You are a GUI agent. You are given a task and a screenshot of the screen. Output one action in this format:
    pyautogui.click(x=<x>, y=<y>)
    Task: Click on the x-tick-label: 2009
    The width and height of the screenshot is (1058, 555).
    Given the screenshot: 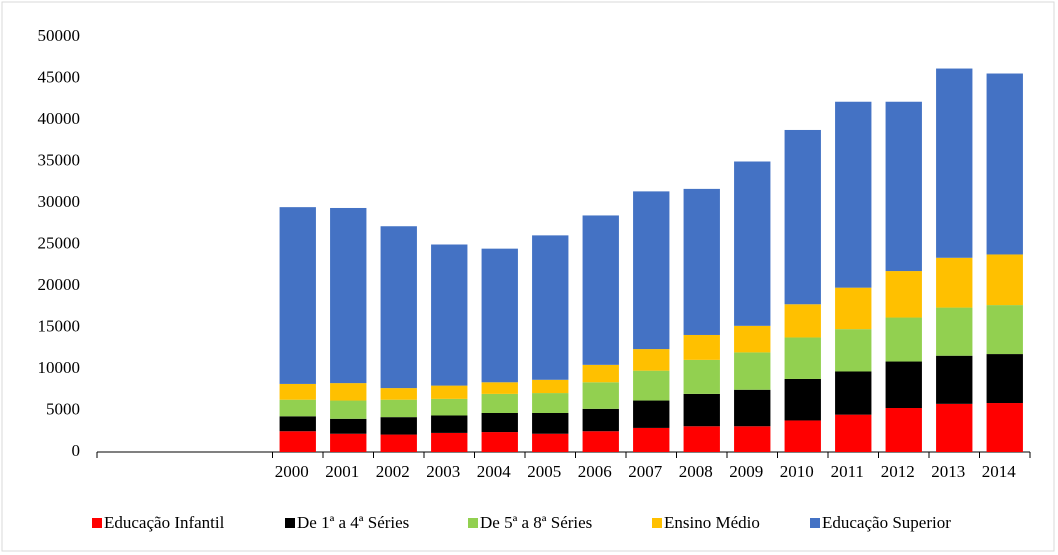 What is the action you would take?
    pyautogui.click(x=746, y=471)
    